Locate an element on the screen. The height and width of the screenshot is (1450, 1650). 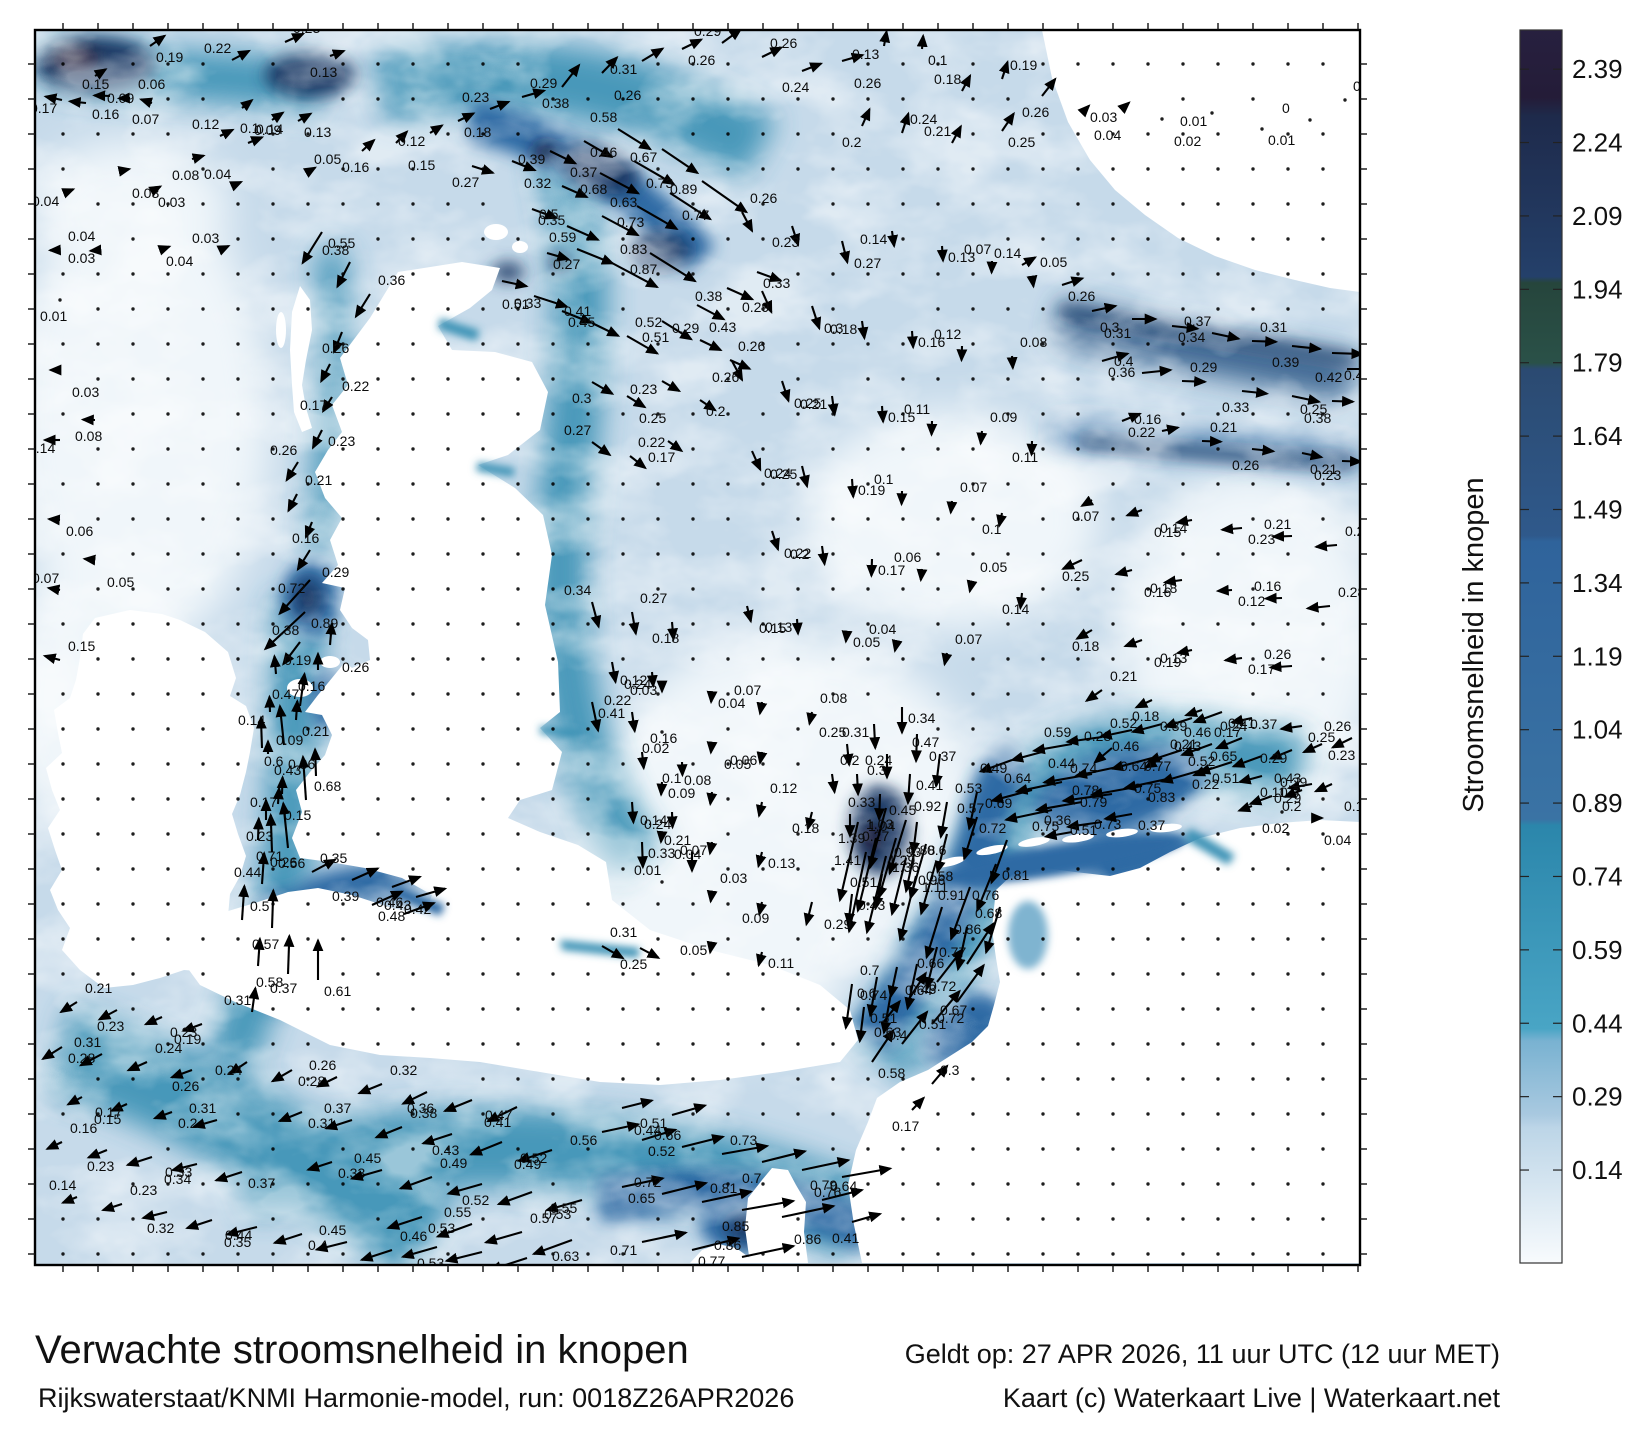
current-speed-label: 0.29 is located at coordinates (837, 924).